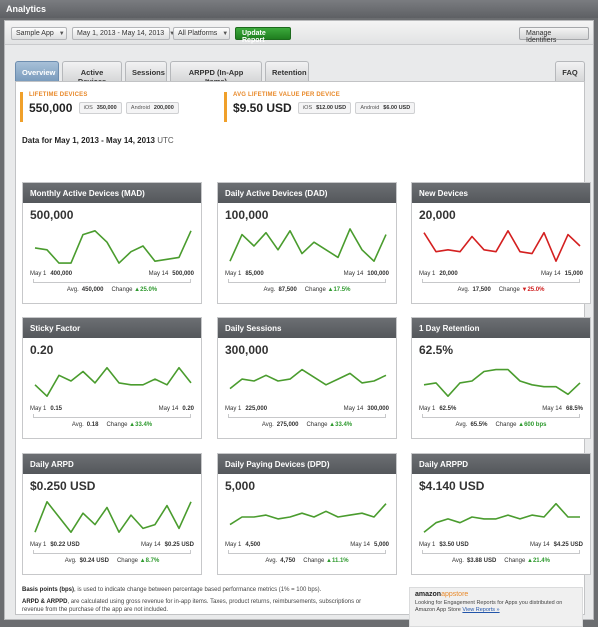 The width and height of the screenshot is (598, 627). I want to click on range-labels: May 1 85,000 May 14 100,000, so click(307, 276).